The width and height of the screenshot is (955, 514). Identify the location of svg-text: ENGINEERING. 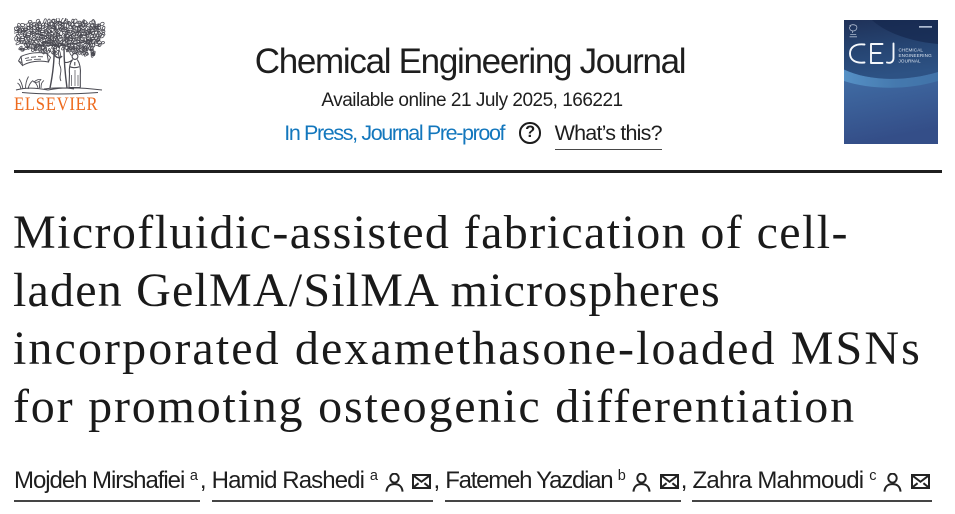
(916, 55).